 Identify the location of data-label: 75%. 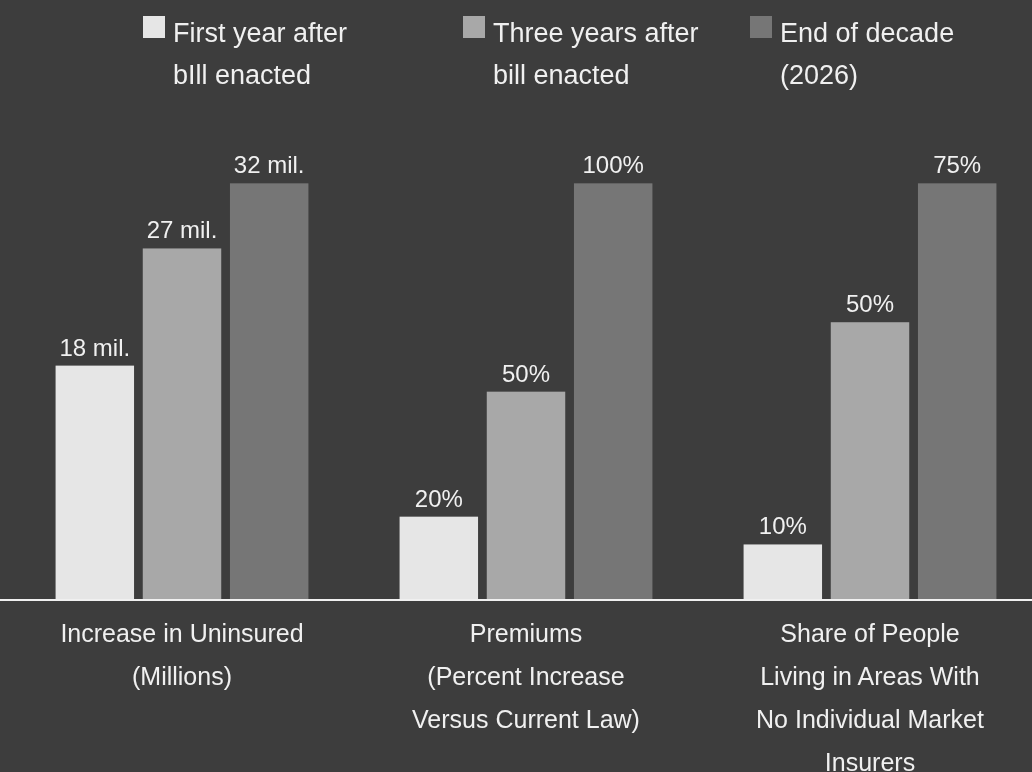
(957, 165).